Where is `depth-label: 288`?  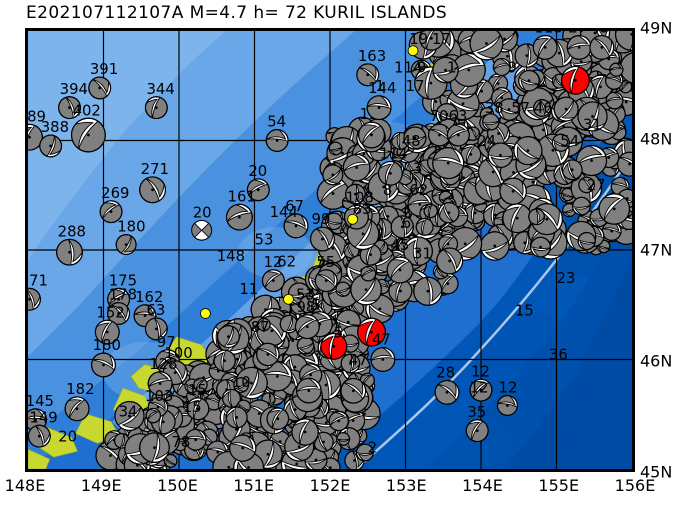 depth-label: 288 is located at coordinates (72, 231).